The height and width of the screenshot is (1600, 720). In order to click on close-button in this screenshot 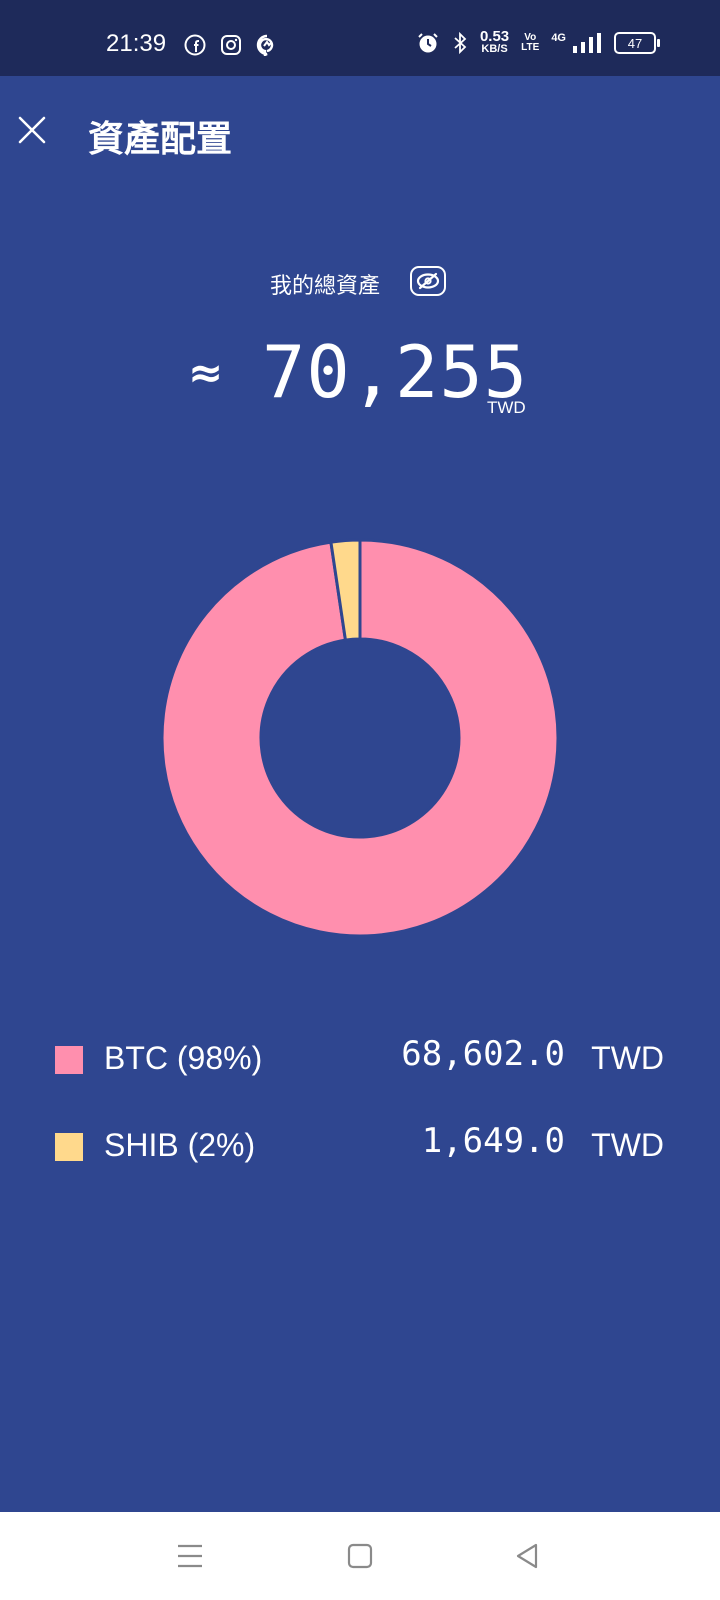, I will do `click(32, 130)`.